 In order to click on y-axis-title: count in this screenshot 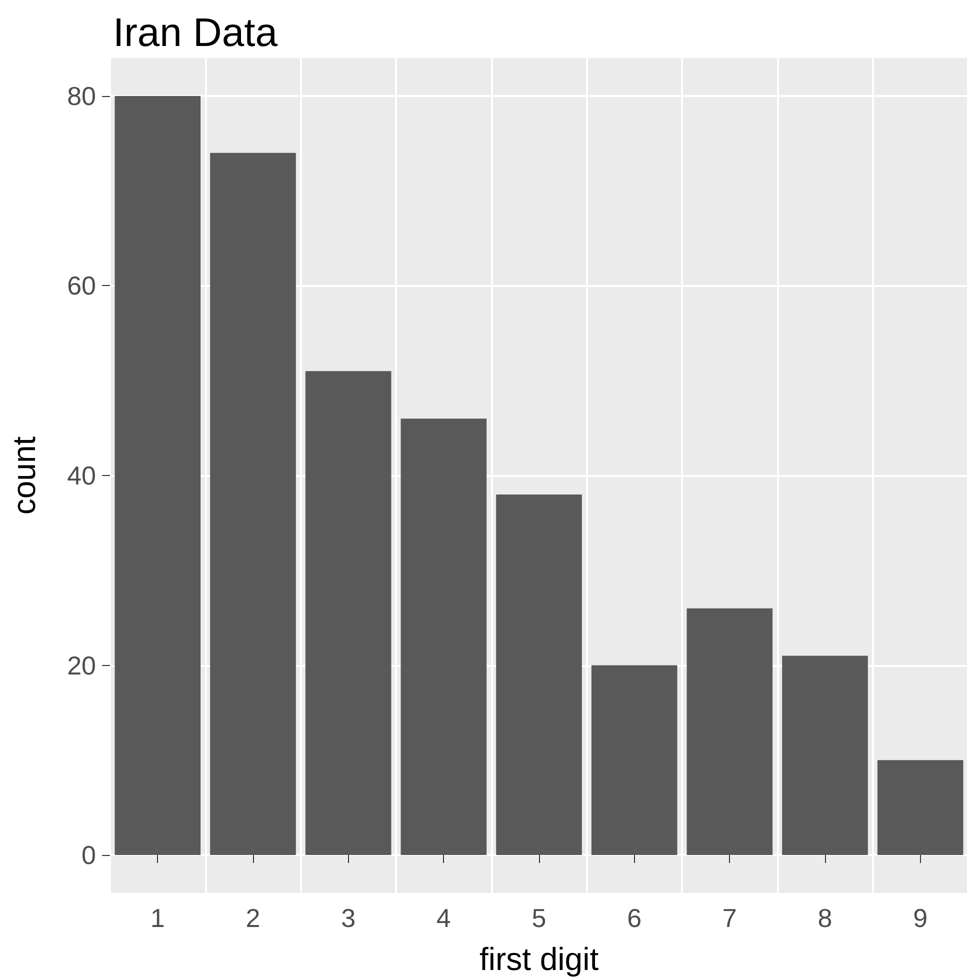, I will do `click(24, 475)`.